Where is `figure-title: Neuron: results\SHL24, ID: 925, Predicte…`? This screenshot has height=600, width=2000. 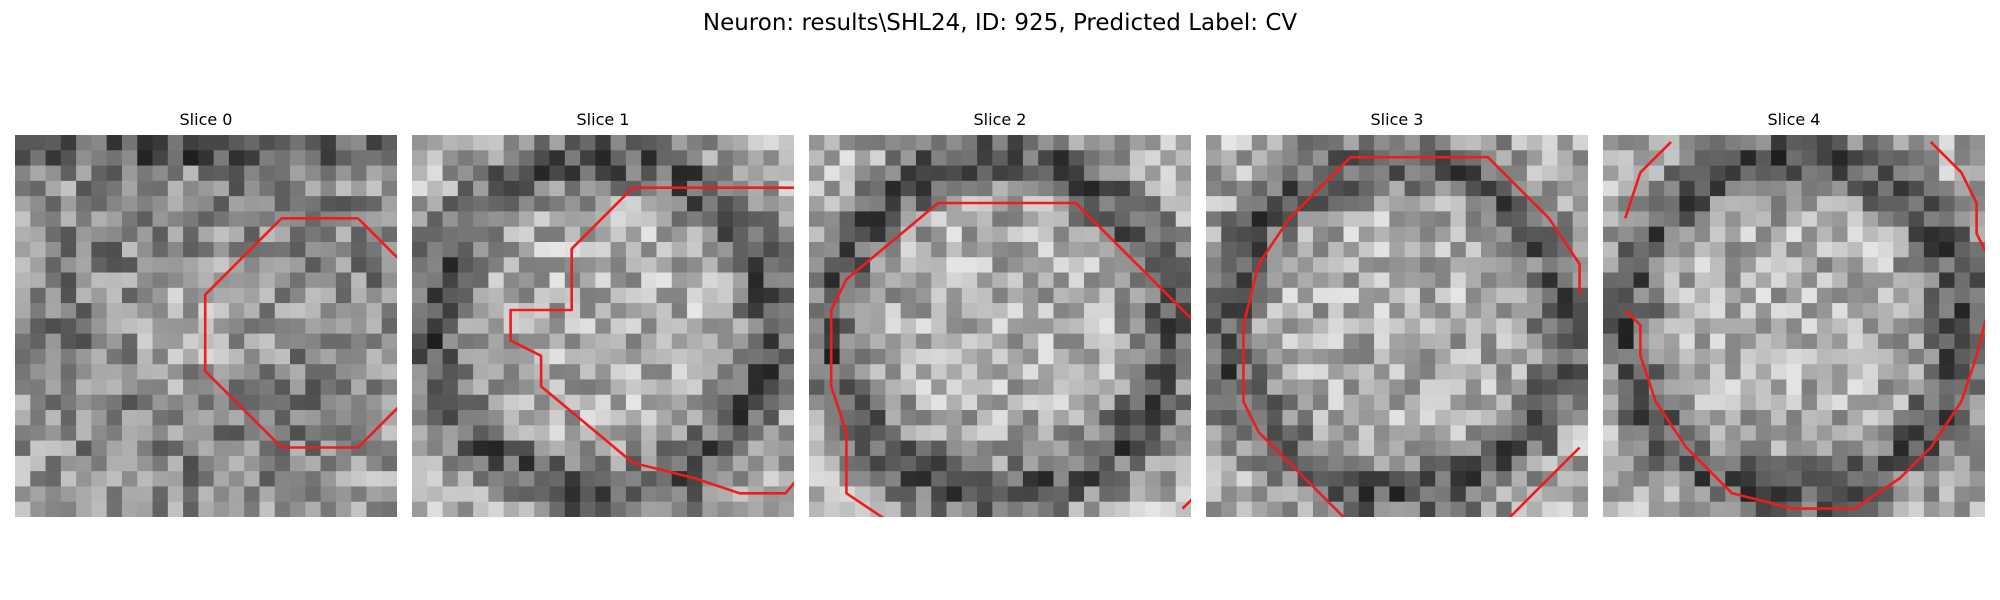 figure-title: Neuron: results\SHL24, ID: 925, Predicte… is located at coordinates (1000, 23).